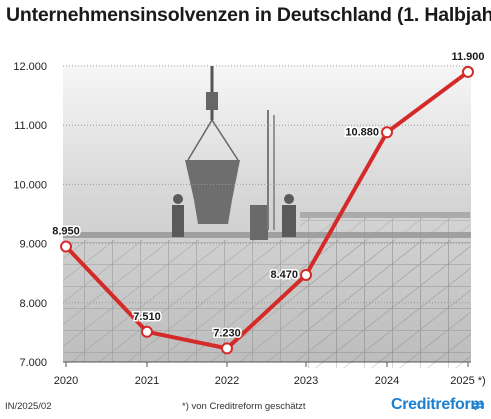 This screenshot has width=491, height=419. What do you see at coordinates (478, 405) in the screenshot?
I see `creditreform-logo-icon: ⇌` at bounding box center [478, 405].